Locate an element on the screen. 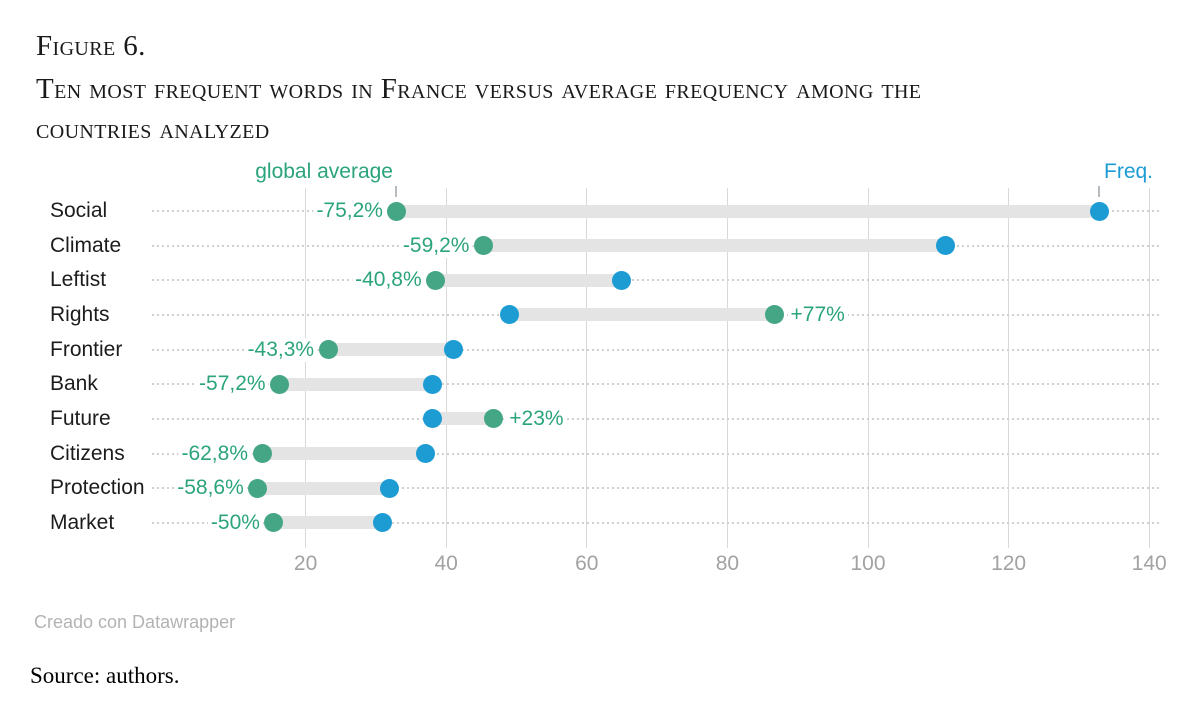 Image resolution: width=1196 pixels, height=723 pixels. pct-change-label: -62,8% is located at coordinates (214, 453).